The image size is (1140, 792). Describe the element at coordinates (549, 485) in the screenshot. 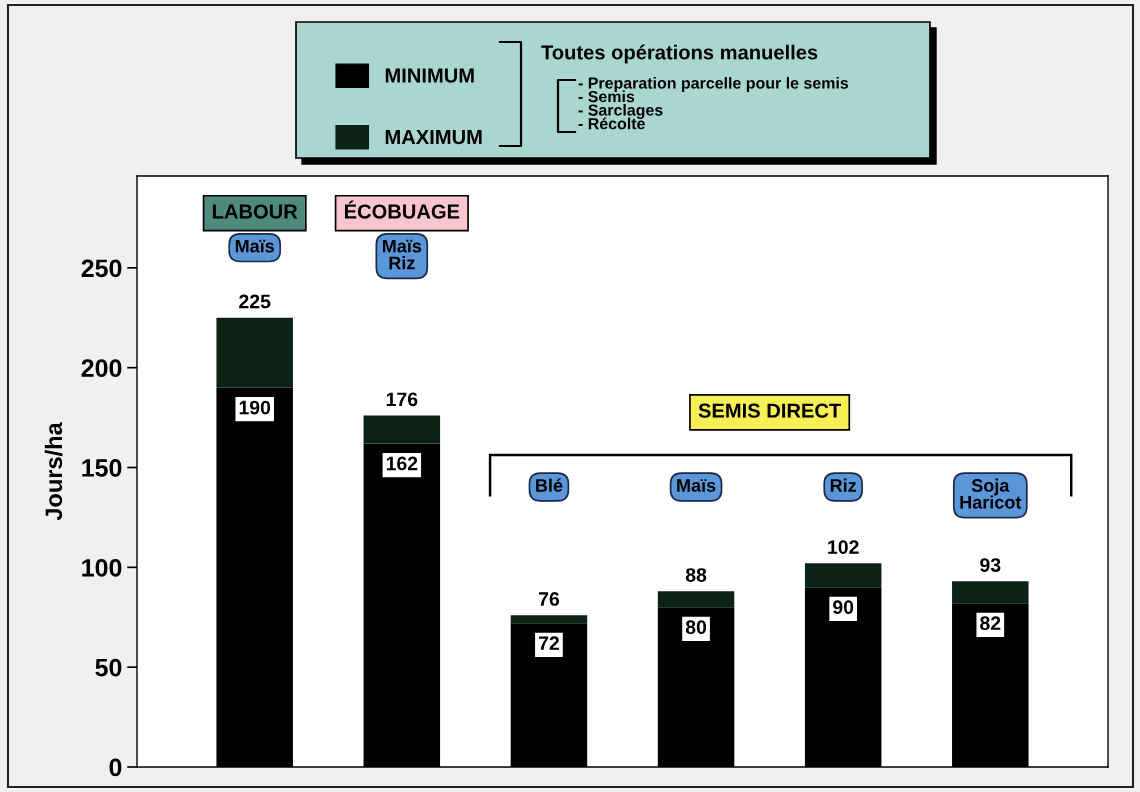

I see `x-tick-label: Blé` at that location.